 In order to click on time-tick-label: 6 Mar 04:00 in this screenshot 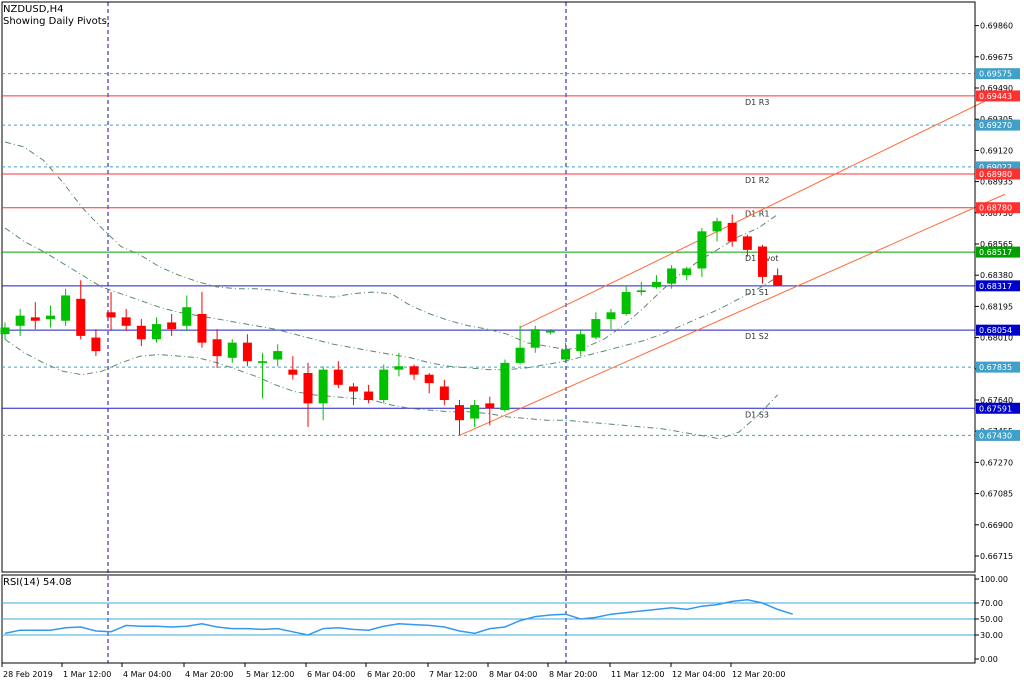, I will do `click(331, 674)`.